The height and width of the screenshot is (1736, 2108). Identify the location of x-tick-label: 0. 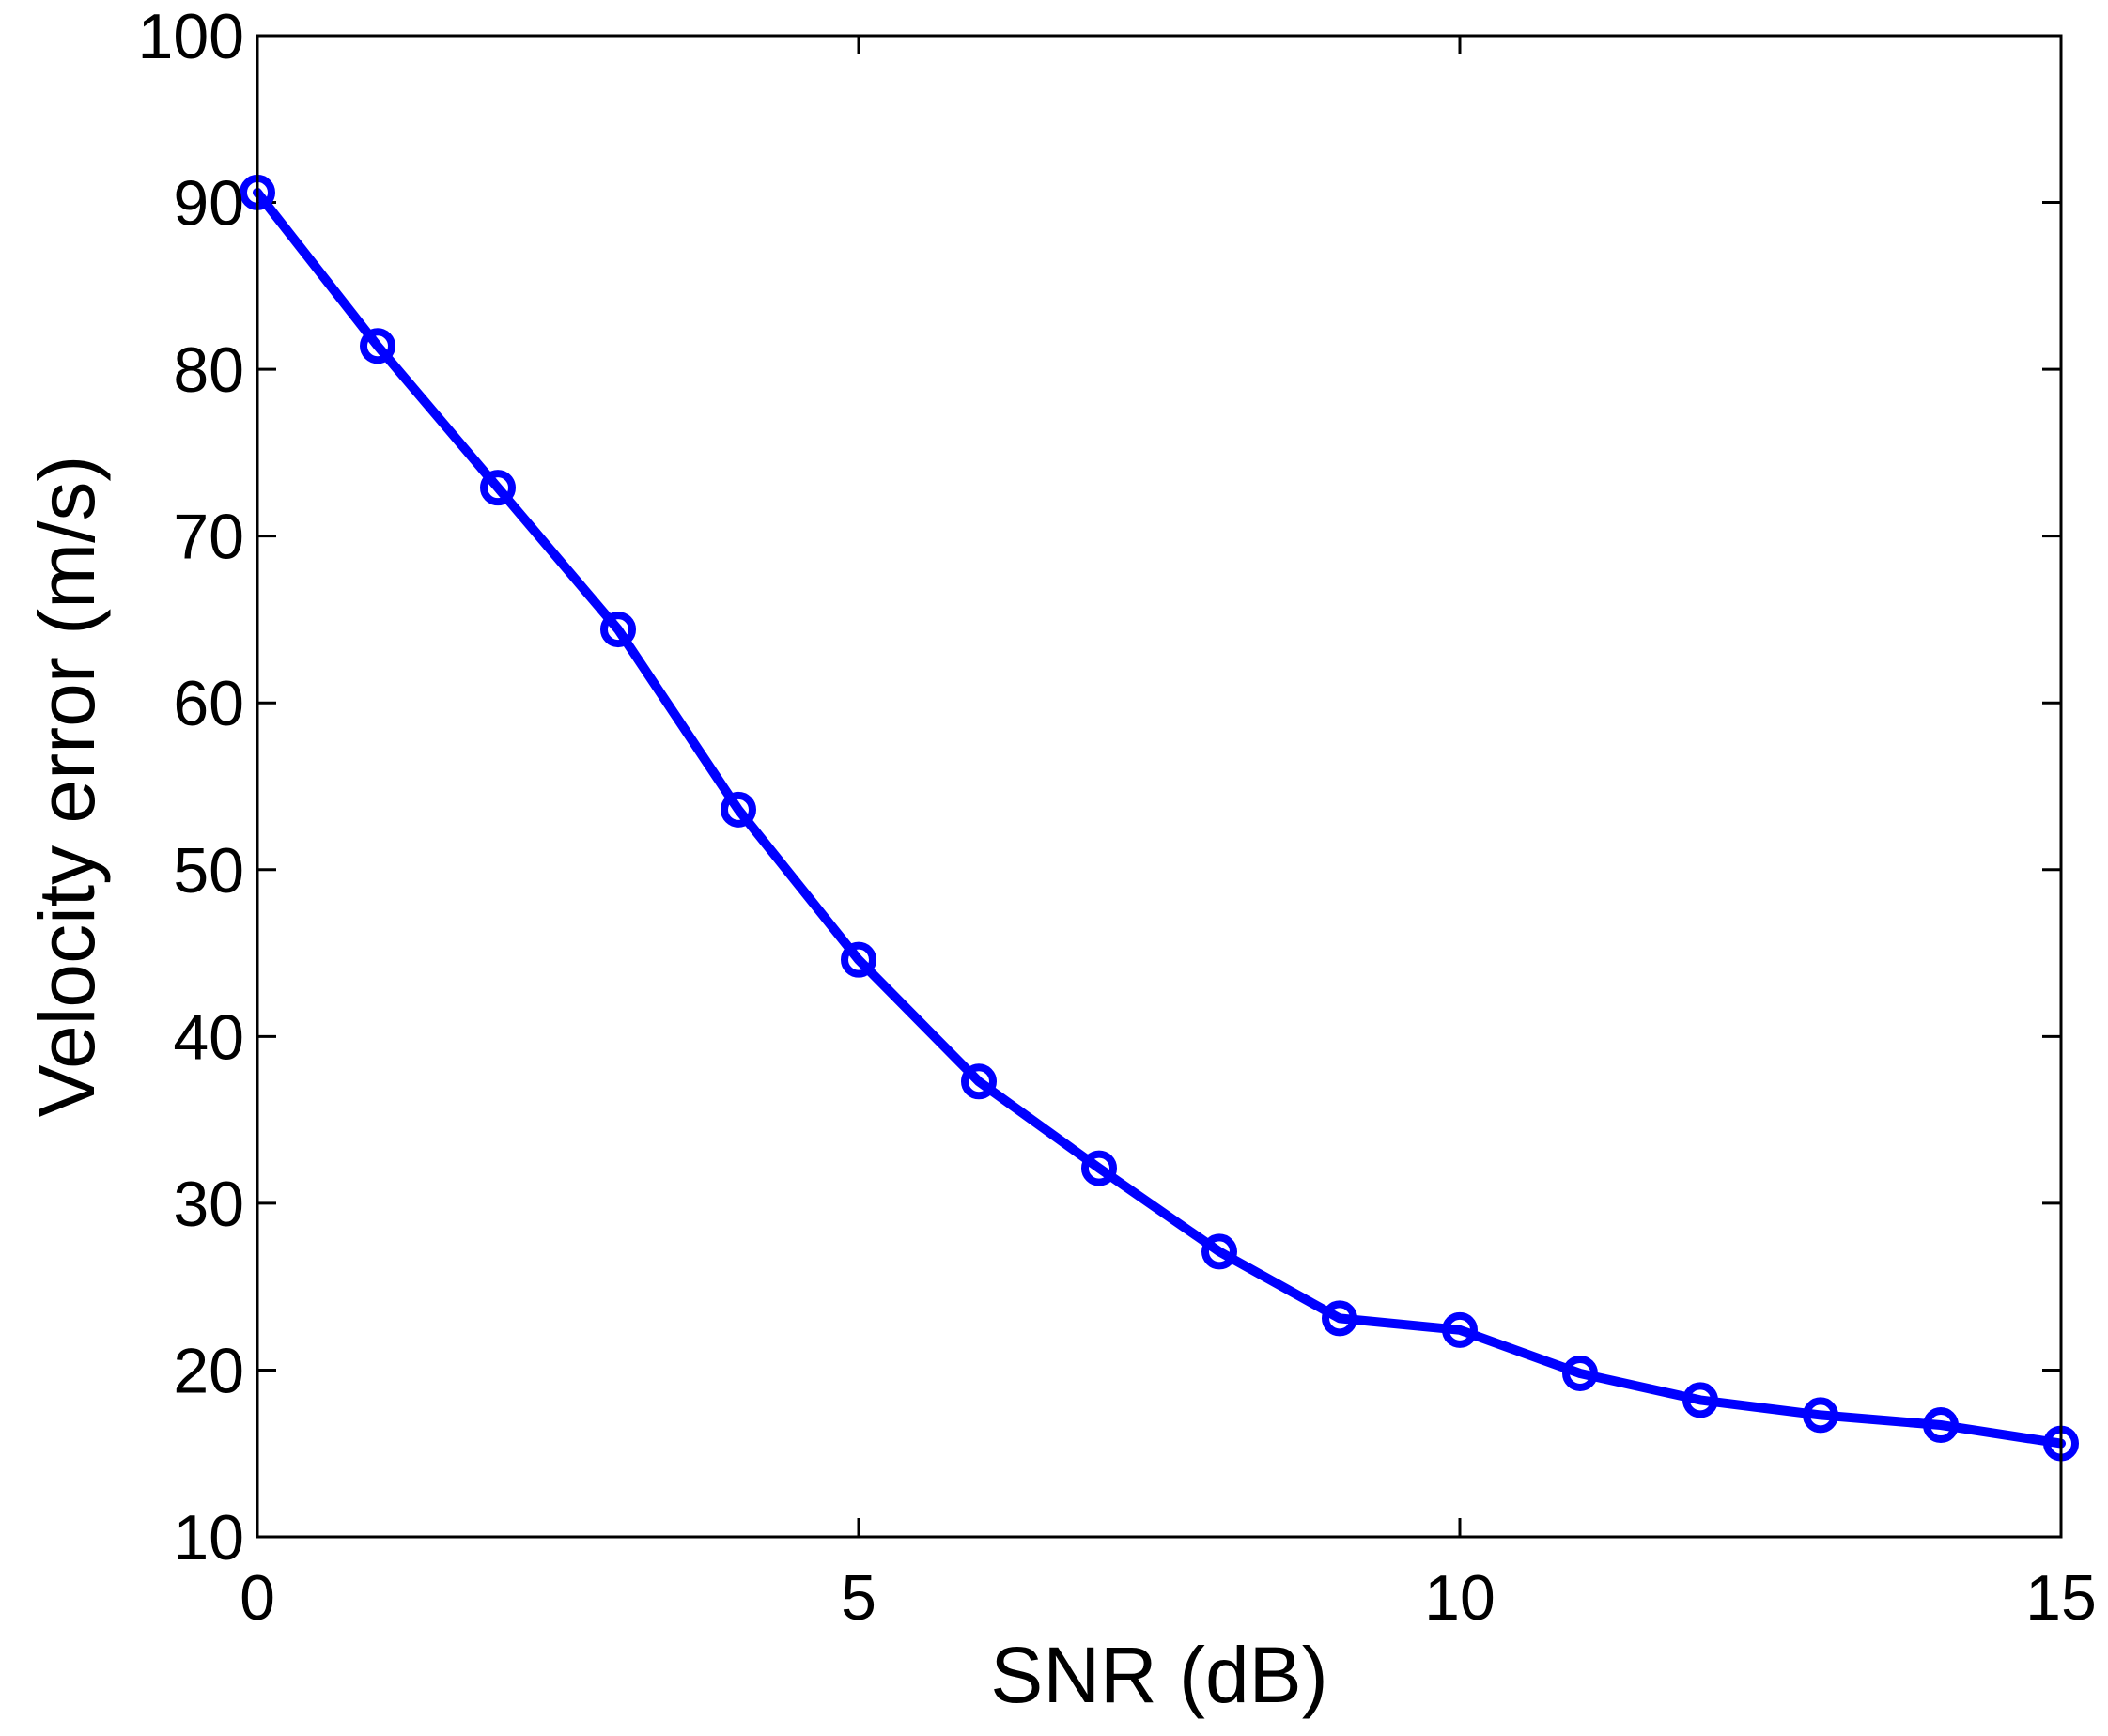
(257, 1598).